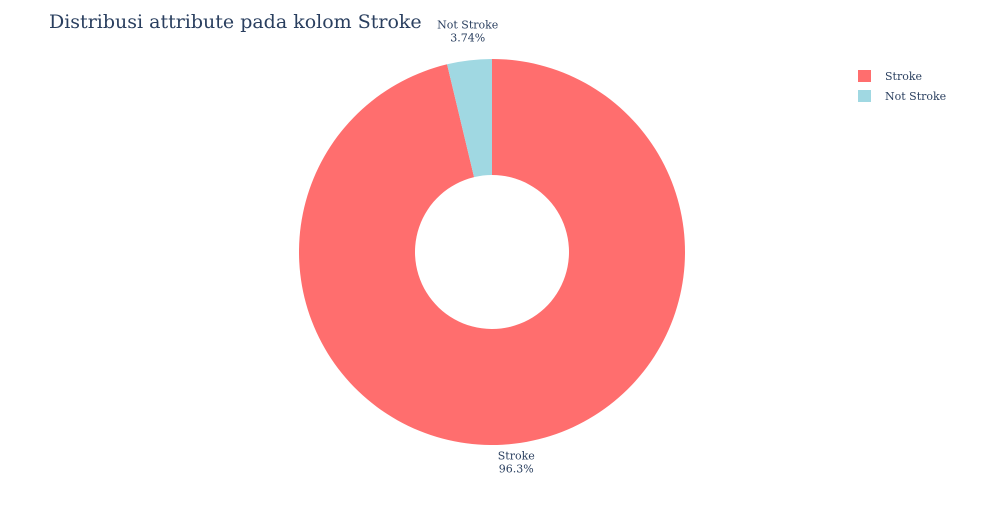  What do you see at coordinates (235, 22) in the screenshot?
I see `chart-title: Distribusi attribute pada kolom Stroke` at bounding box center [235, 22].